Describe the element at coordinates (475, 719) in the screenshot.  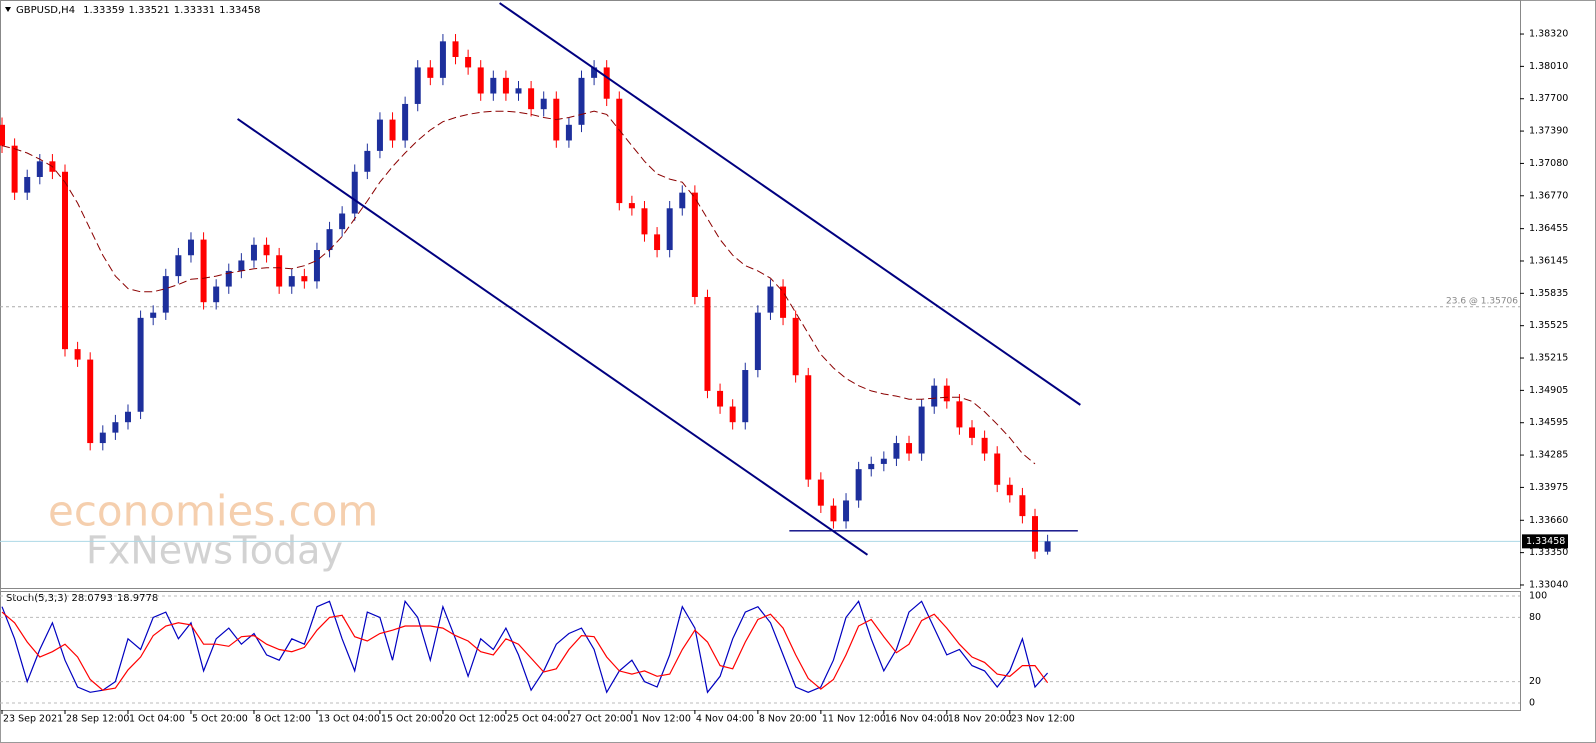
I see `x-tick-label: 20 Oct 12:00` at that location.